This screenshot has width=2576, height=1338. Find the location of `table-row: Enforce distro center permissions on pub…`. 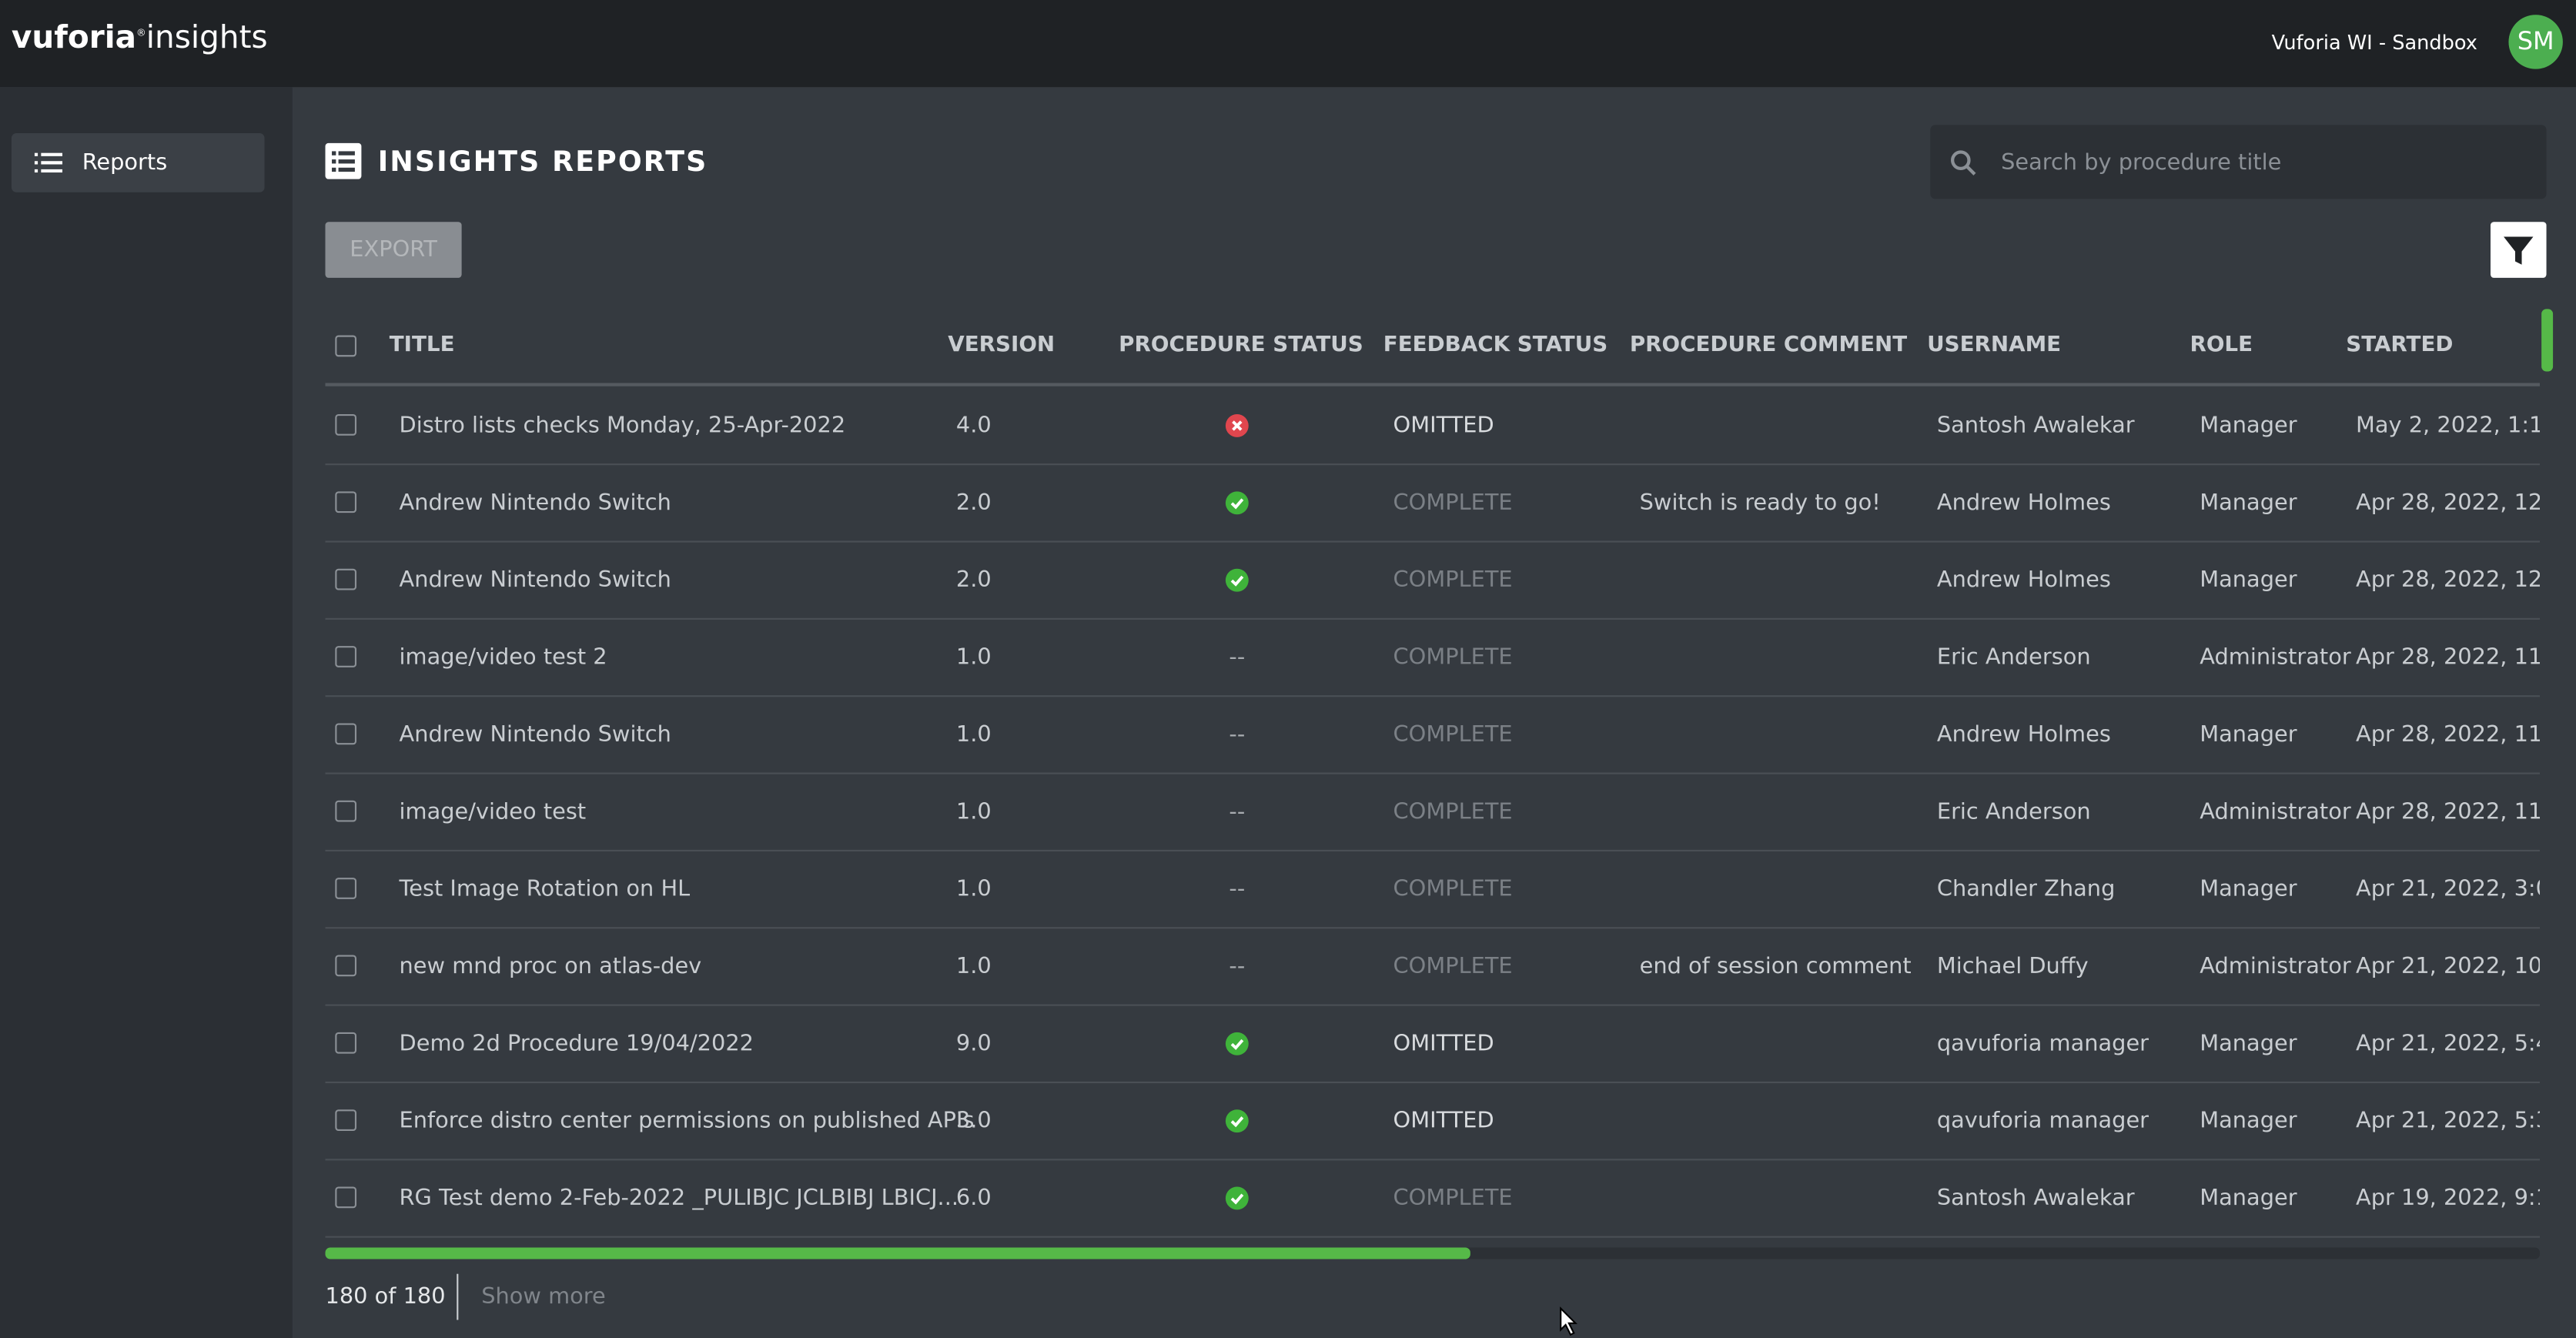

table-row: Enforce distro center permissions on pub… is located at coordinates (1433, 1121).